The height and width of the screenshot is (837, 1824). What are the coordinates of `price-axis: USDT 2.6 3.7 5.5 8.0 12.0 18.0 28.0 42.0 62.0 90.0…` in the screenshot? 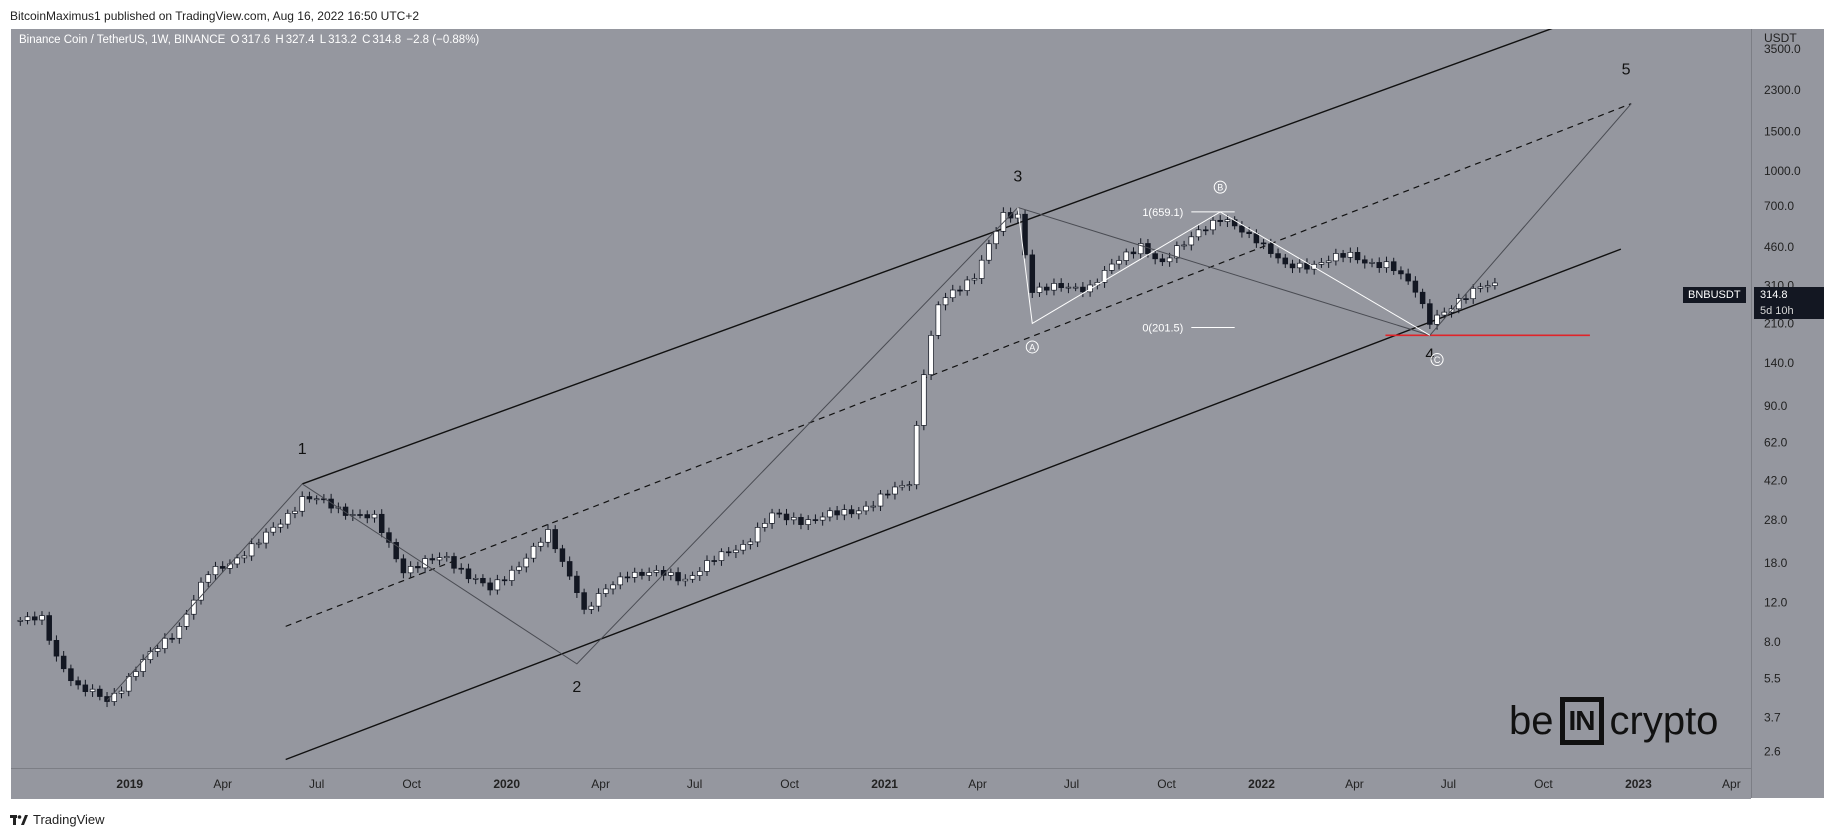 It's located at (1787, 413).